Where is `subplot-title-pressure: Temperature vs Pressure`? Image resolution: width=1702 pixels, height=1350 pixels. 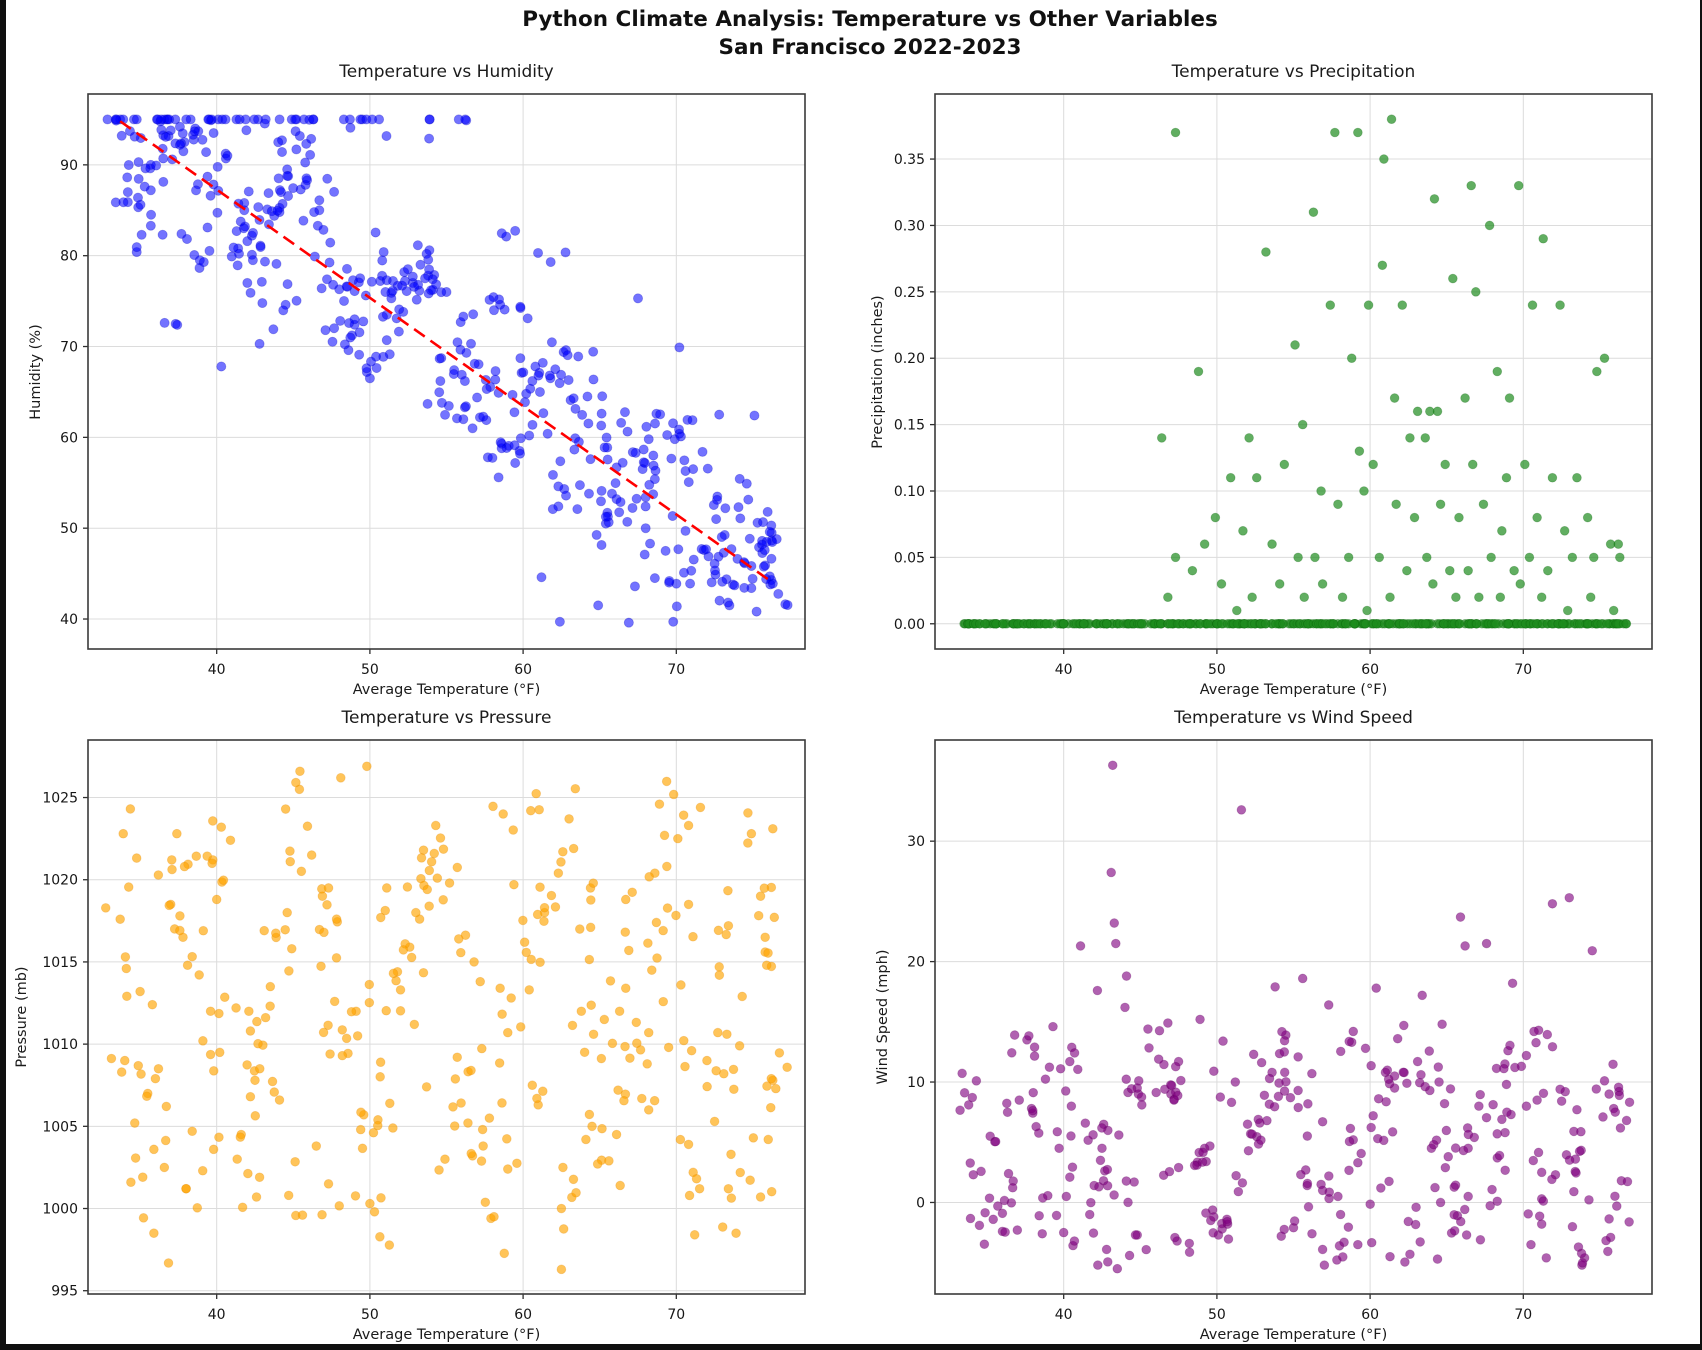 subplot-title-pressure: Temperature vs Pressure is located at coordinates (446, 718).